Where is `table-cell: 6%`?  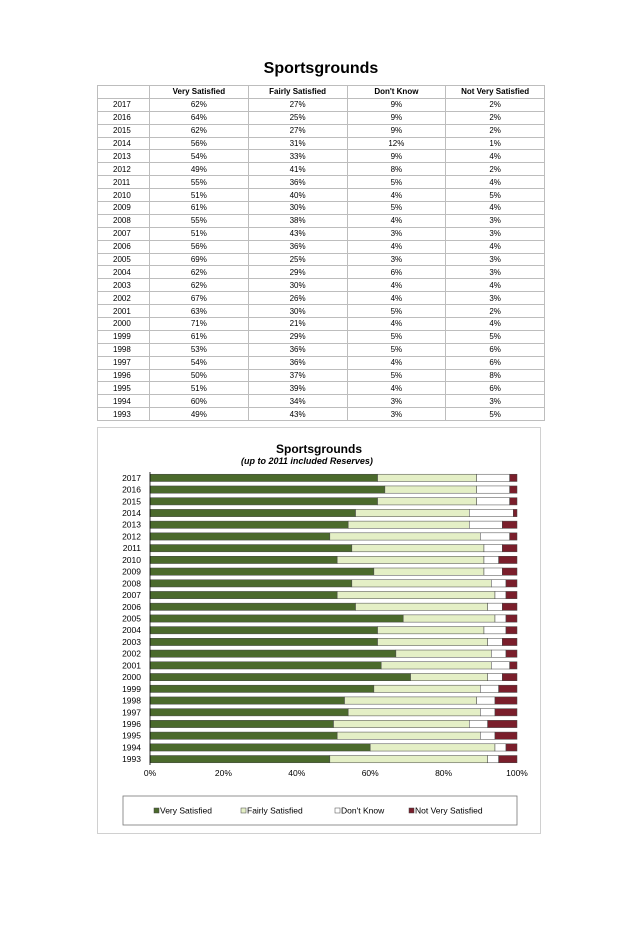 table-cell: 6% is located at coordinates (495, 349).